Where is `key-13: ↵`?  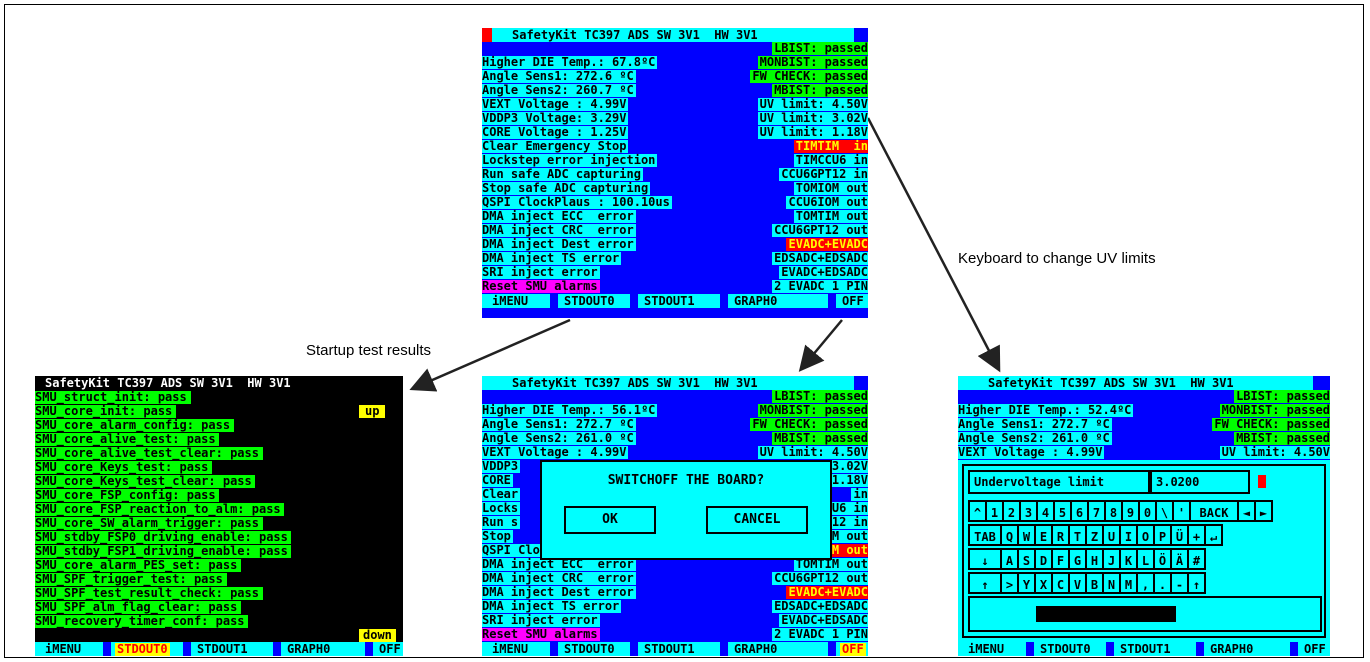 key-13: ↵ is located at coordinates (1213, 535).